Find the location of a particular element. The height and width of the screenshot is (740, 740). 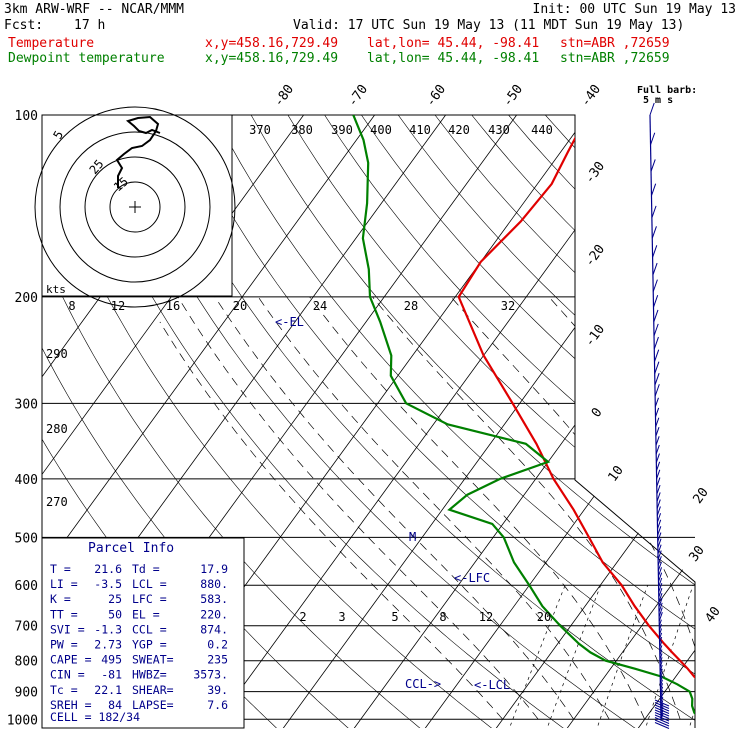

mixing-ratio-label: 12 is located at coordinates (118, 306).